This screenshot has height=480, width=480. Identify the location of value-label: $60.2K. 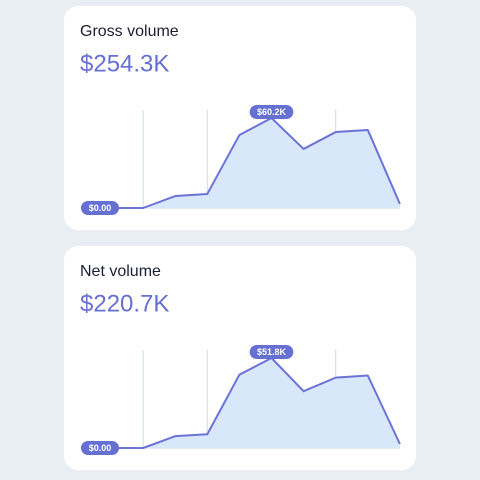
(272, 112).